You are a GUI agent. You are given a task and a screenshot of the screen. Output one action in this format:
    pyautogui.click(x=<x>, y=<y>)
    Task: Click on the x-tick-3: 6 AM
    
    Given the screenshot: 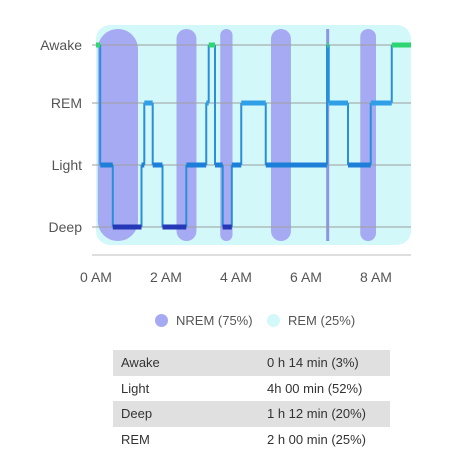 What is the action you would take?
    pyautogui.click(x=306, y=277)
    